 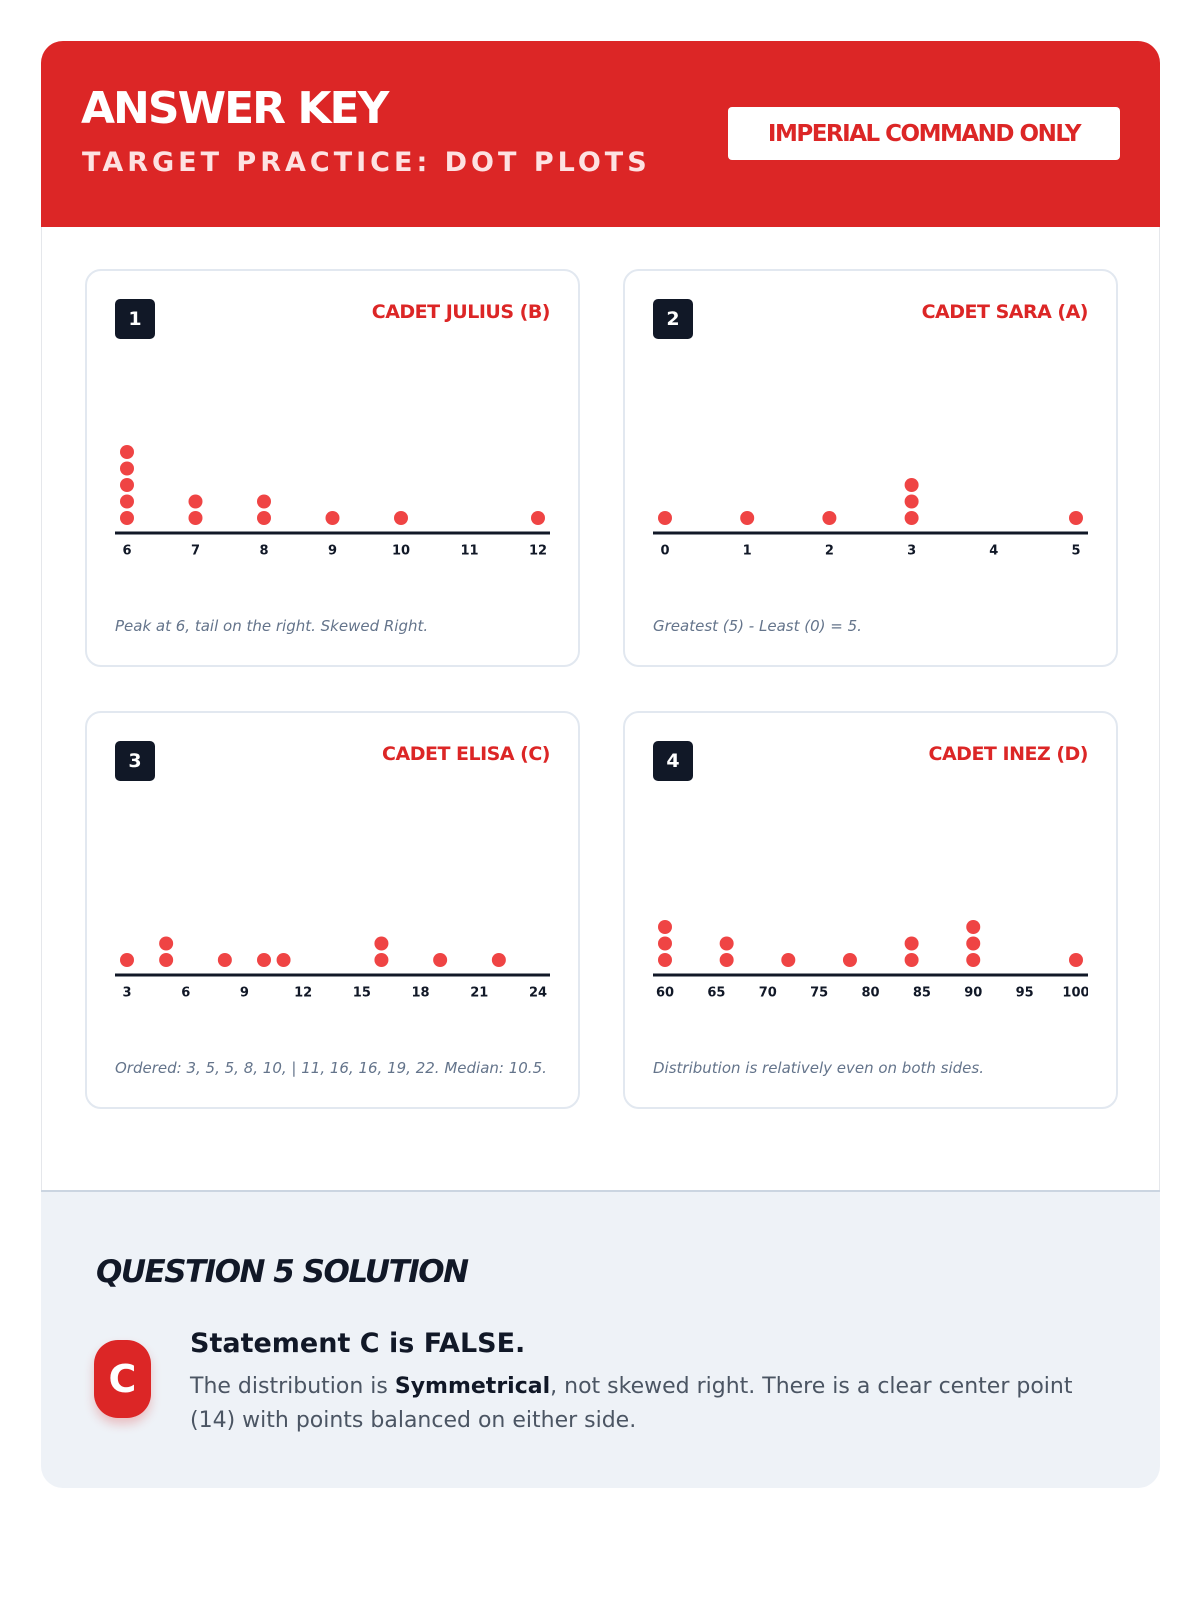 I want to click on x-tick-label: 0, so click(x=664, y=551).